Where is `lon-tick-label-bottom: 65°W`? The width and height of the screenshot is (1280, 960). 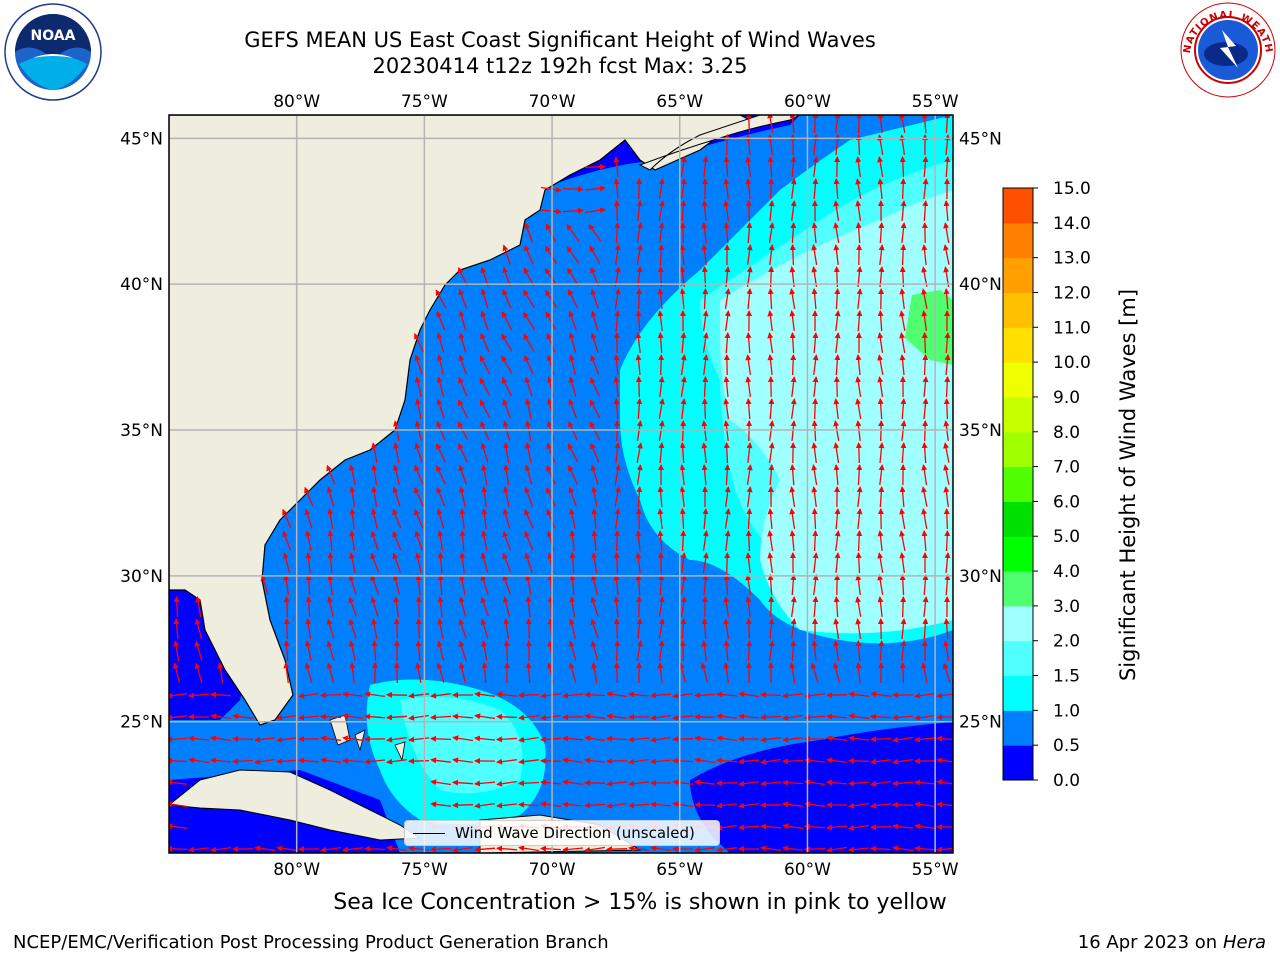
lon-tick-label-bottom: 65°W is located at coordinates (679, 870).